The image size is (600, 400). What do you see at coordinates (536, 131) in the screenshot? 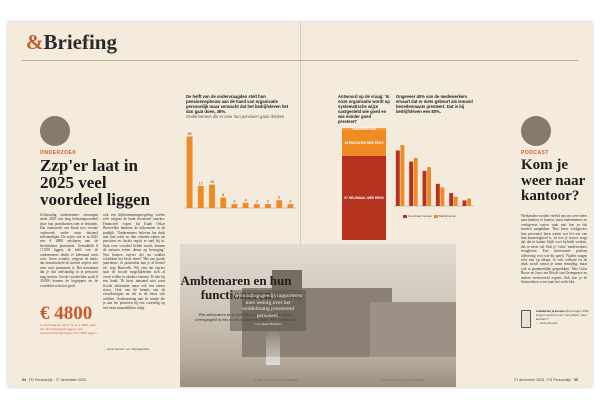
I see `podcast-icon` at bounding box center [536, 131].